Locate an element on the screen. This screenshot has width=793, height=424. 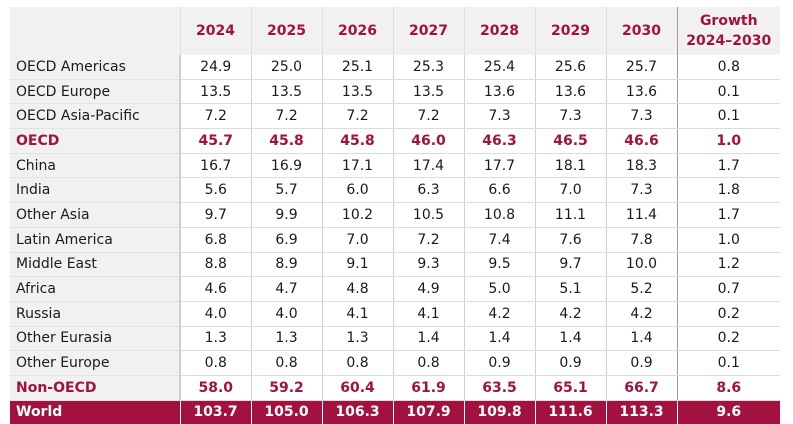
value-cell-2026: 60.4 is located at coordinates (357, 388).